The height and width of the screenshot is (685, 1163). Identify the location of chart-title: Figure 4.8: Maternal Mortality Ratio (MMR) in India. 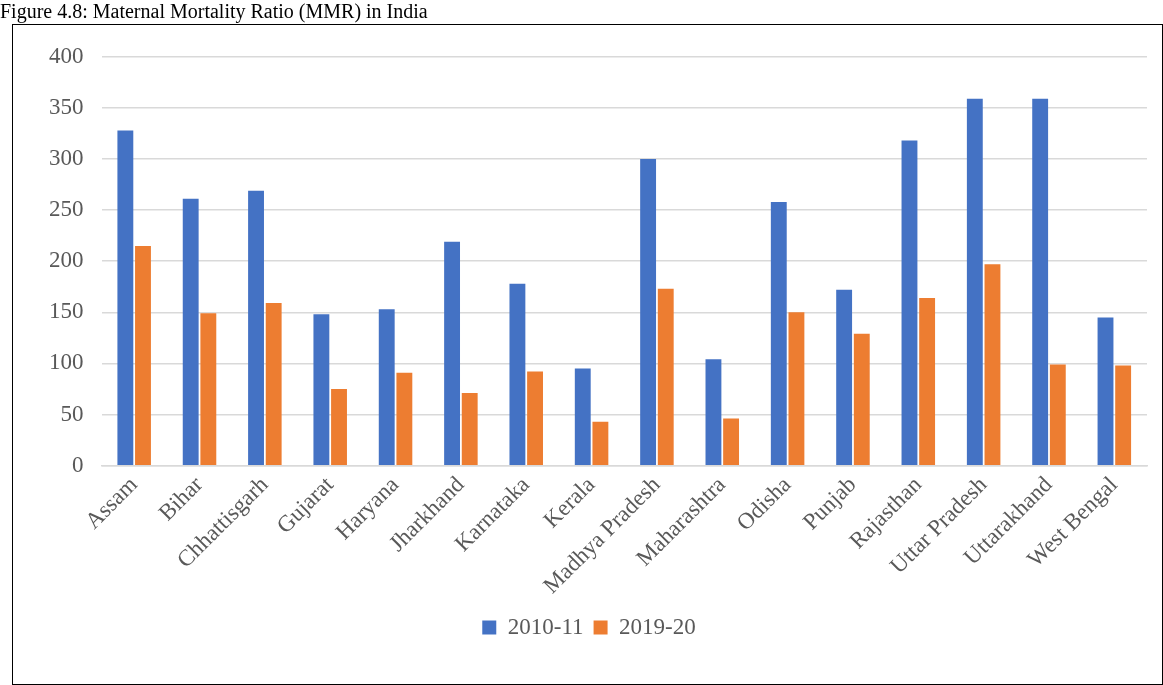
(214, 11).